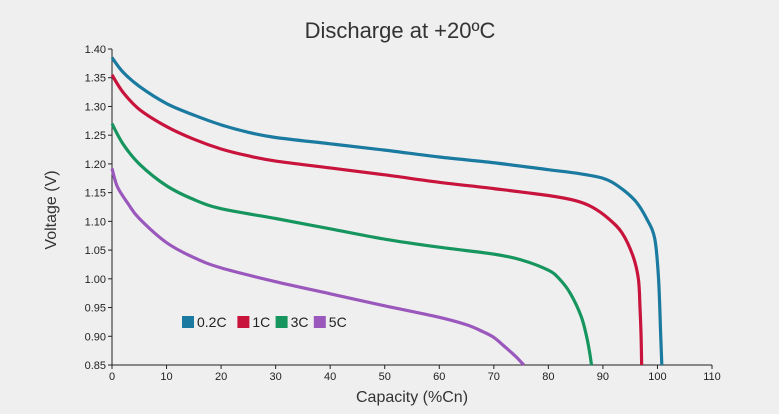  What do you see at coordinates (338, 322) in the screenshot?
I see `legend-label-5c: 5C` at bounding box center [338, 322].